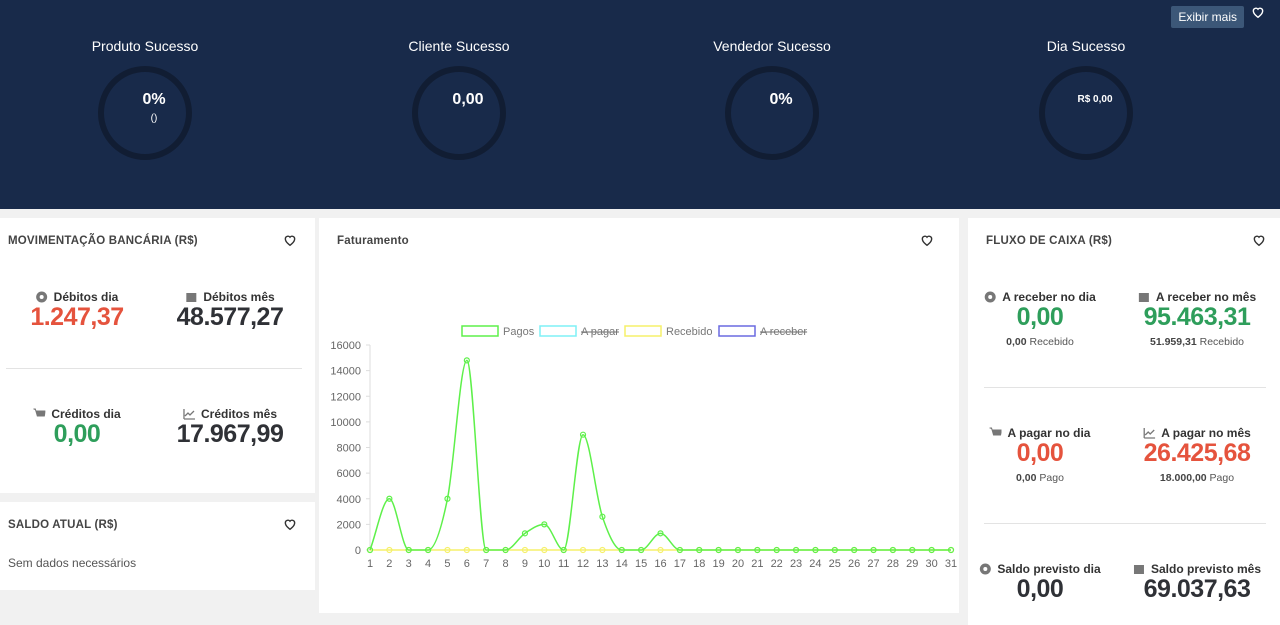  Describe the element at coordinates (86, 297) in the screenshot. I see `stat-label-text: Débitos dia` at that location.